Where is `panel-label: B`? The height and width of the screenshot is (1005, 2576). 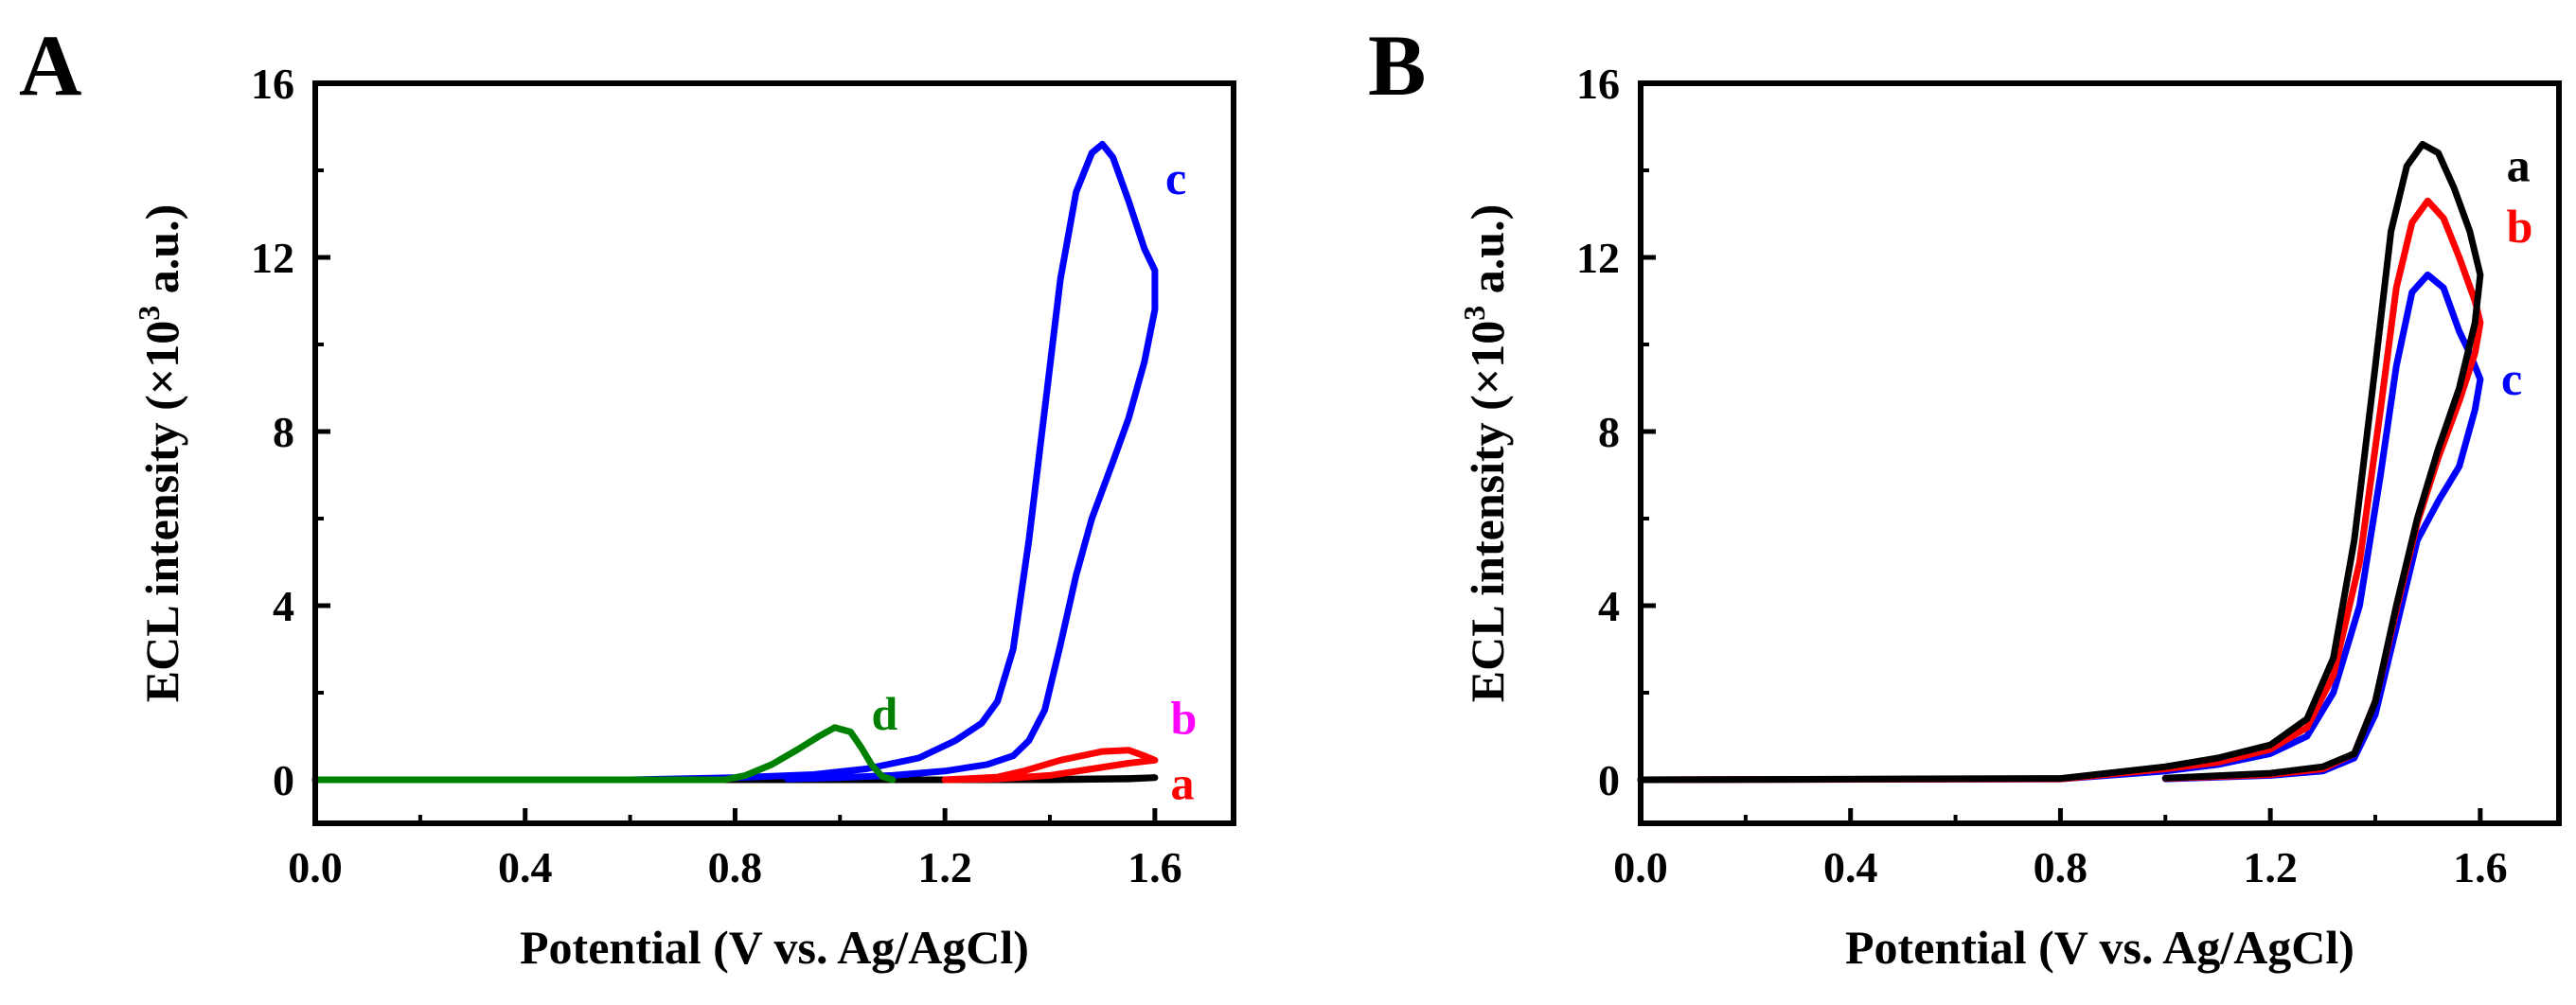
panel-label: B is located at coordinates (1397, 65).